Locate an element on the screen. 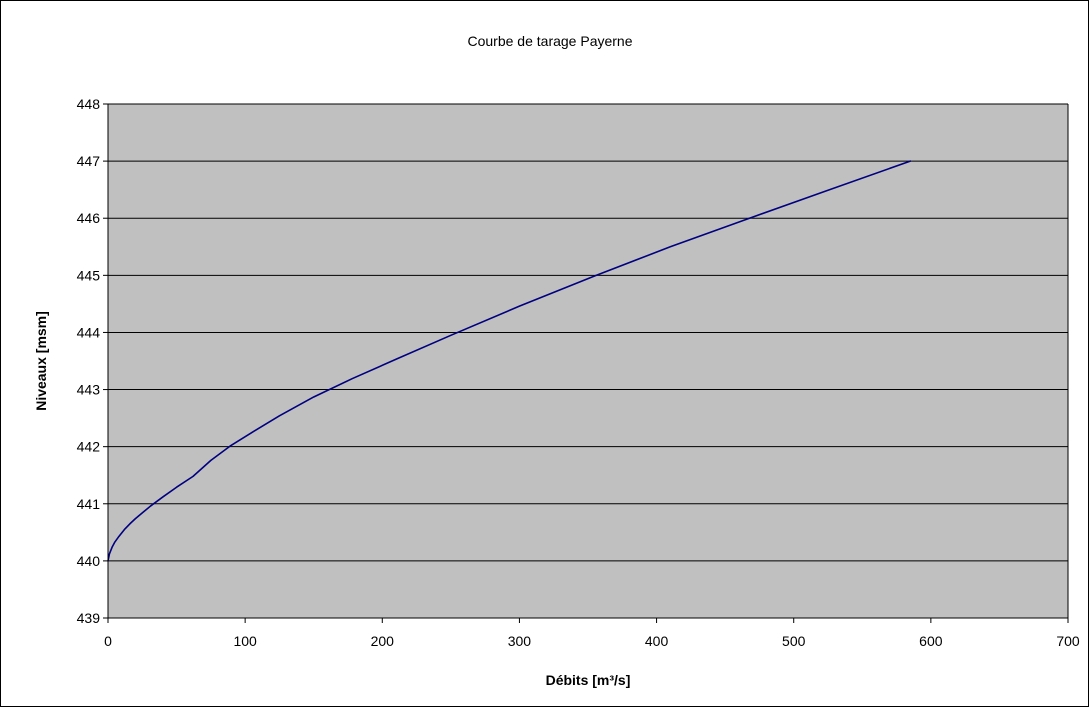  x-tick-label: 0 is located at coordinates (108, 641).